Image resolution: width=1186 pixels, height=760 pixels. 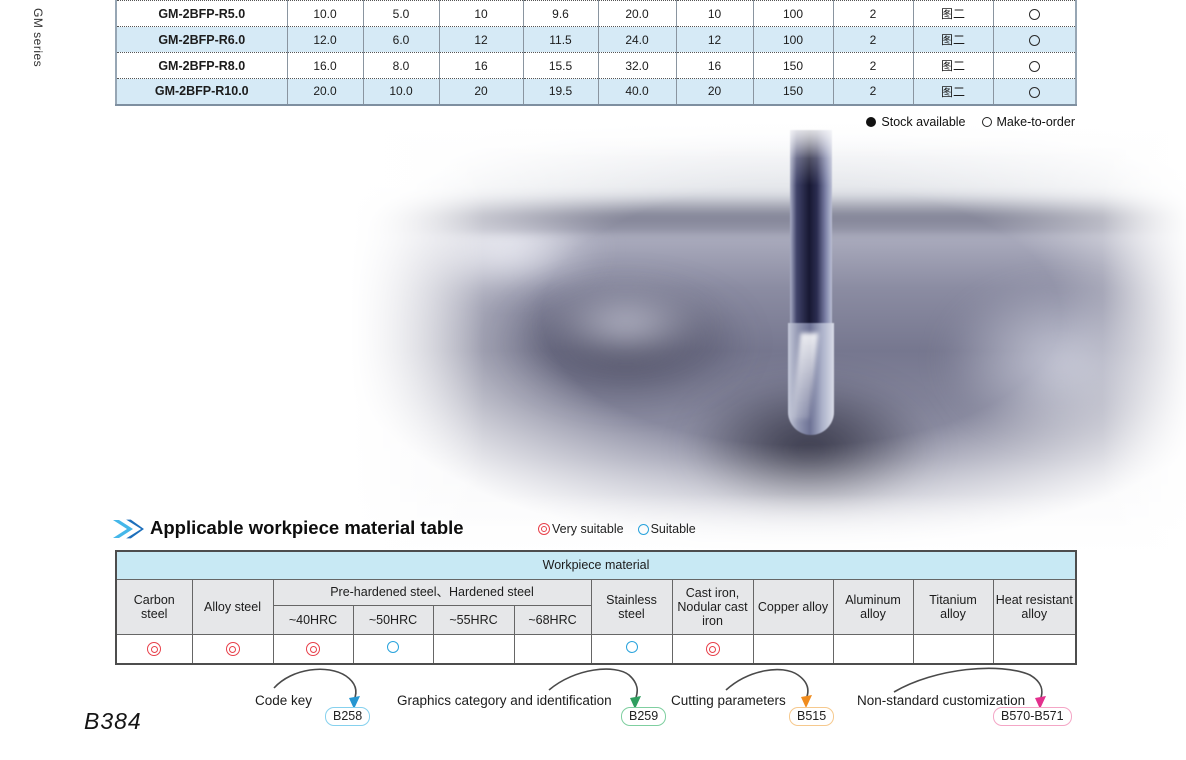 What do you see at coordinates (1034, 606) in the screenshot?
I see `column-header: Heat resistant alloy` at bounding box center [1034, 606].